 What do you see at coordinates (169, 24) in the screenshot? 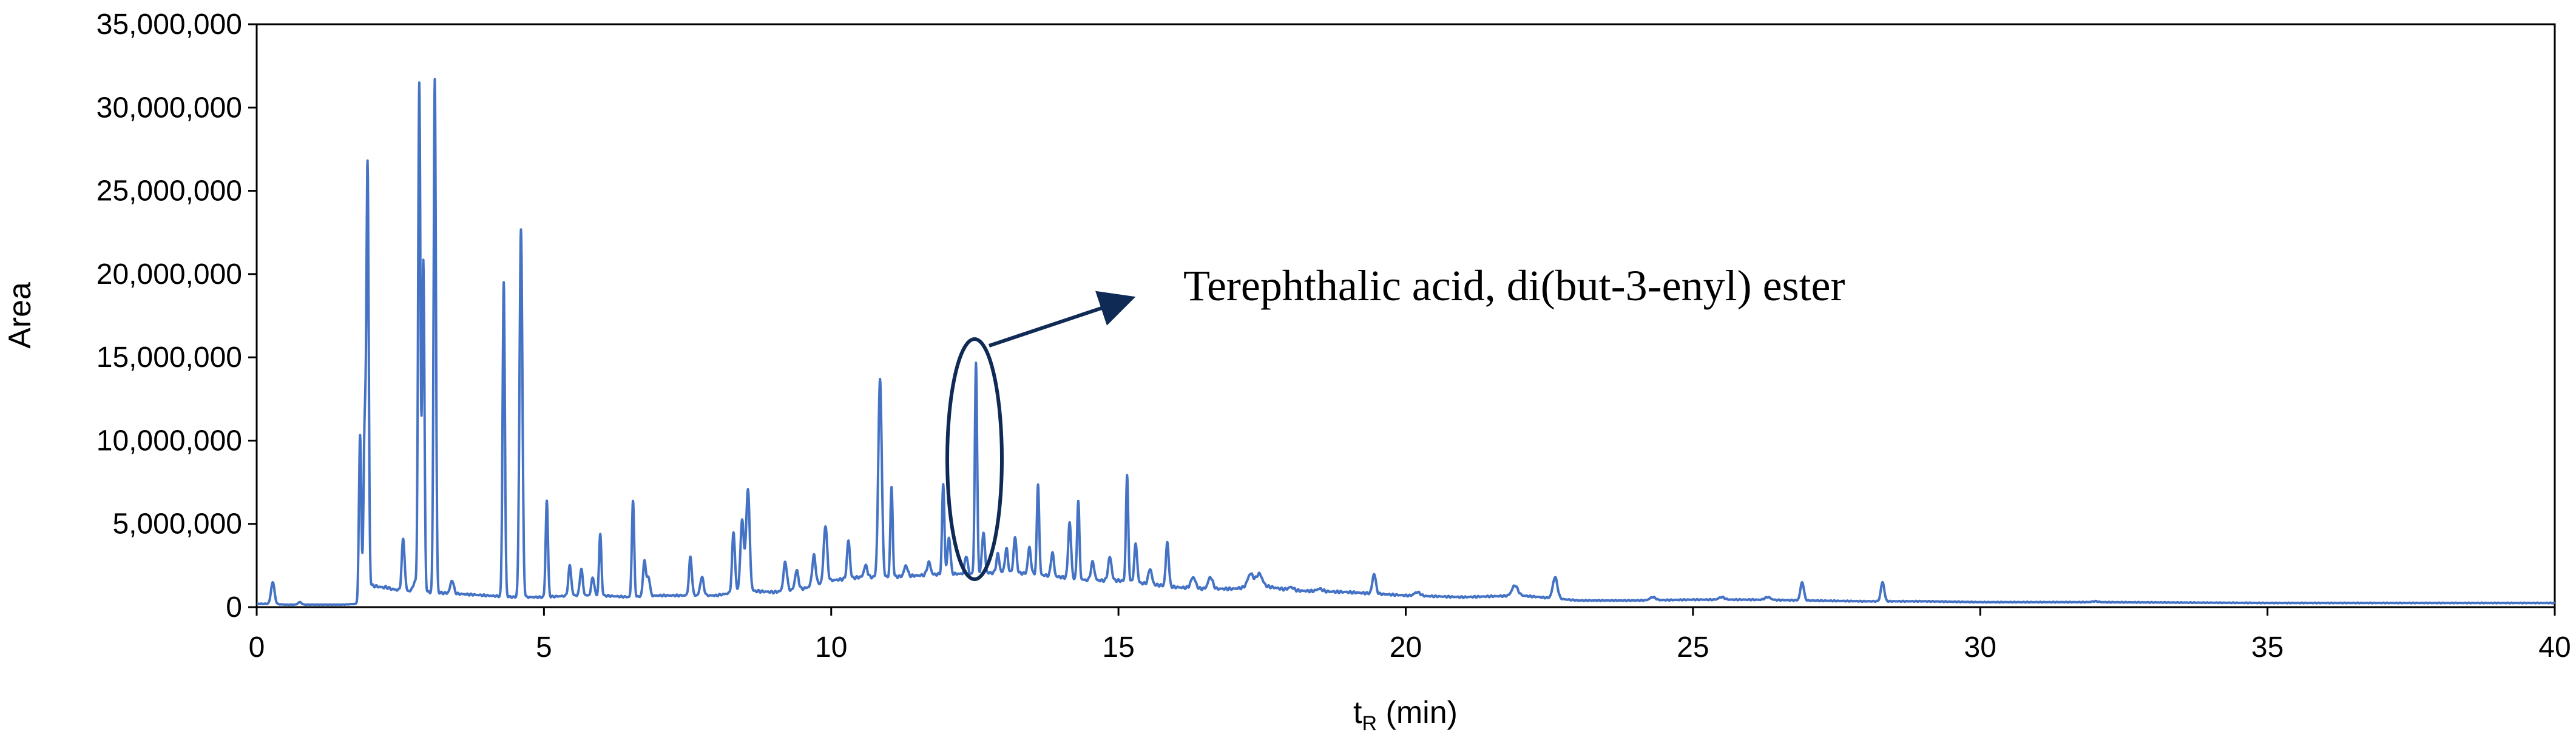
I see `y-tick-label: 35,000,000` at bounding box center [169, 24].